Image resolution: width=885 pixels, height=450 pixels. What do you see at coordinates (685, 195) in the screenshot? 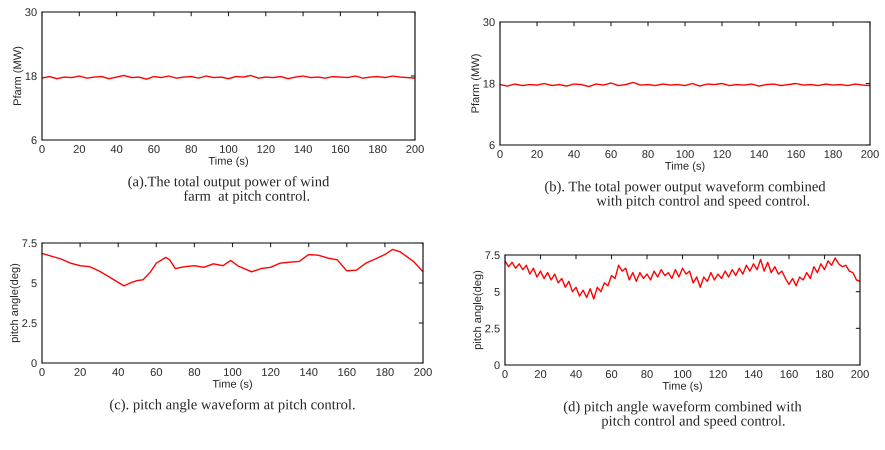
I see `text: (b). The total power output waveform combined with pitch control and speed control.` at bounding box center [685, 195].